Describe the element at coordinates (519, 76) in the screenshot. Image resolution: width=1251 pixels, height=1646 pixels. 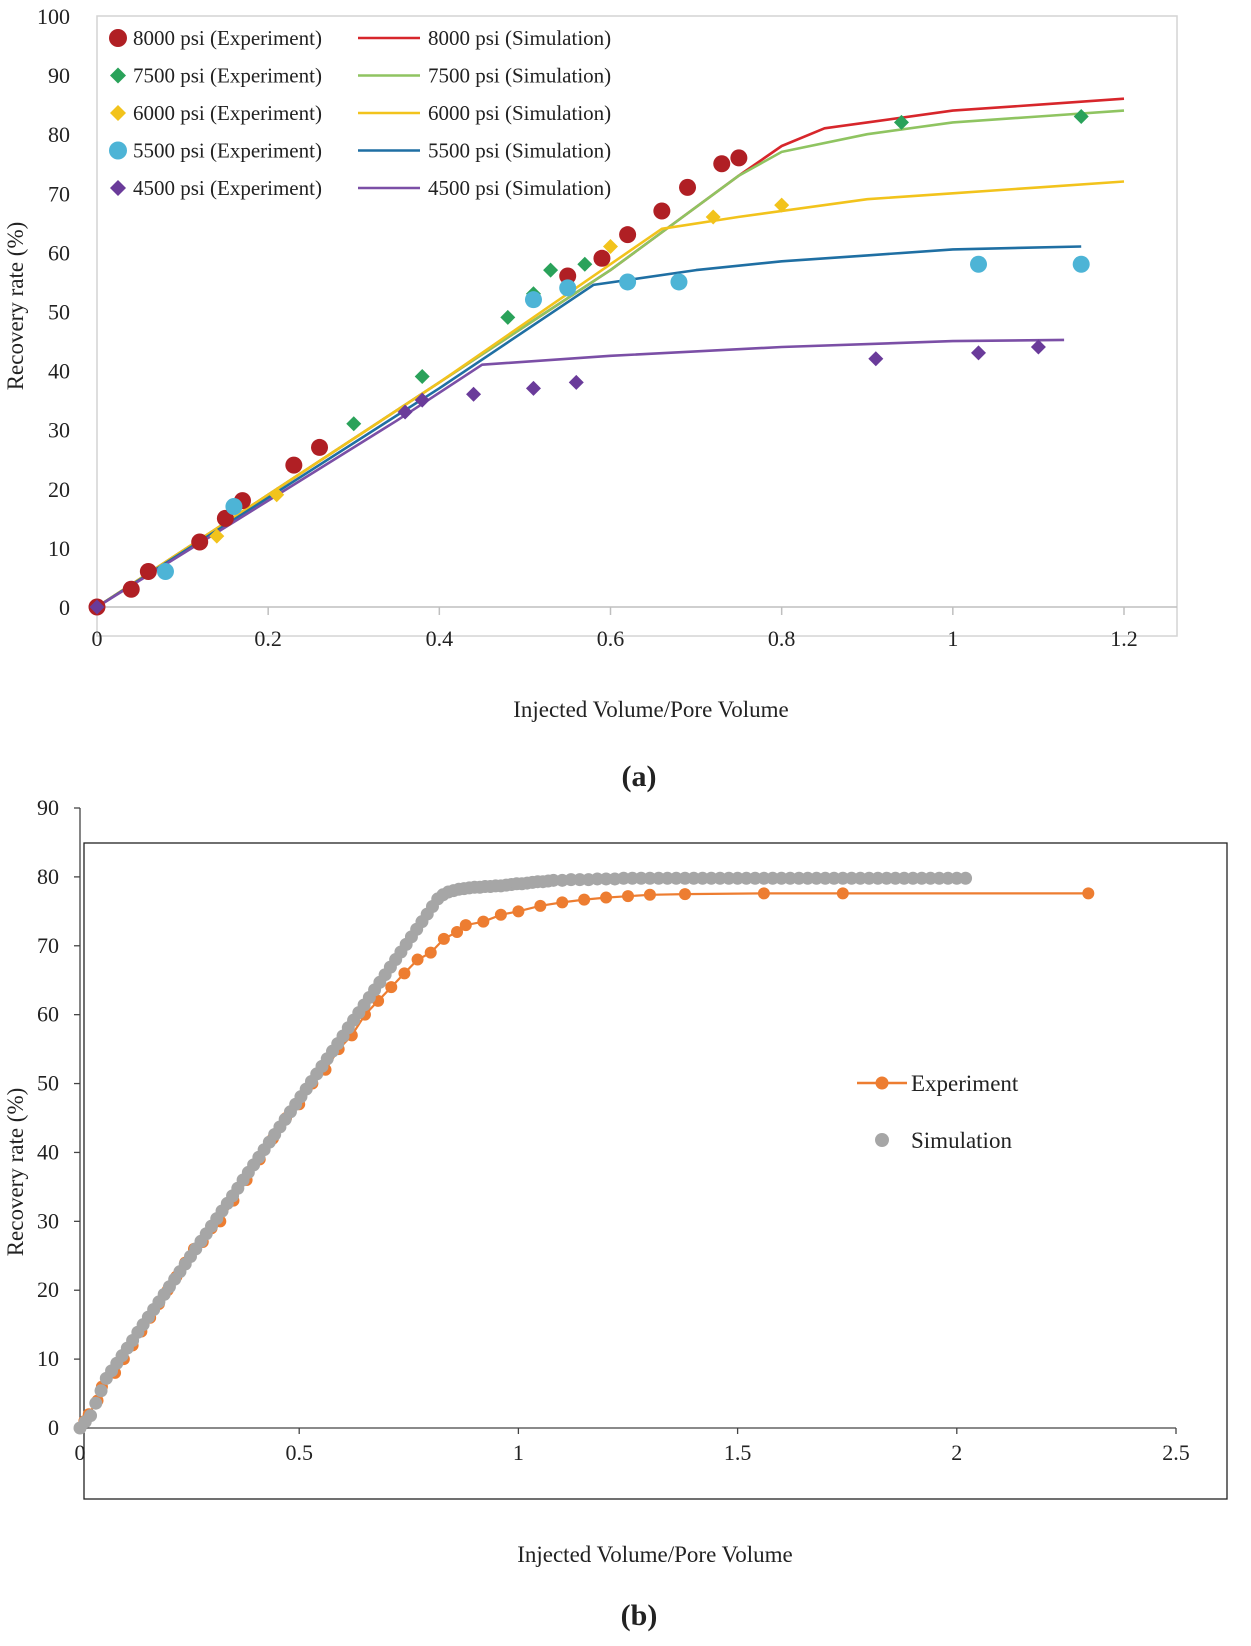
I see `legend-label-7500-psi-simulation: 7500 psi (Simulation)` at that location.